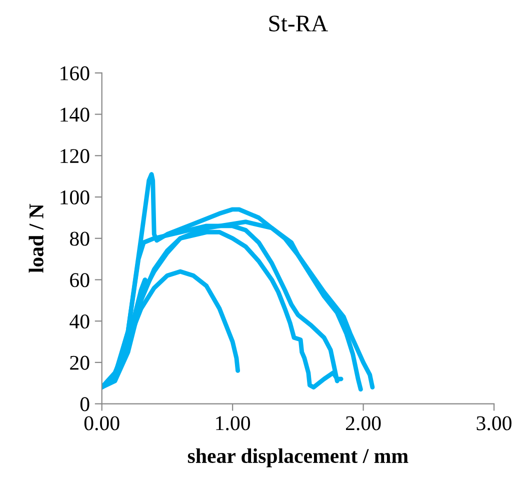 This screenshot has width=525, height=483. I want to click on x-tick-label: 0.00, so click(102, 423).